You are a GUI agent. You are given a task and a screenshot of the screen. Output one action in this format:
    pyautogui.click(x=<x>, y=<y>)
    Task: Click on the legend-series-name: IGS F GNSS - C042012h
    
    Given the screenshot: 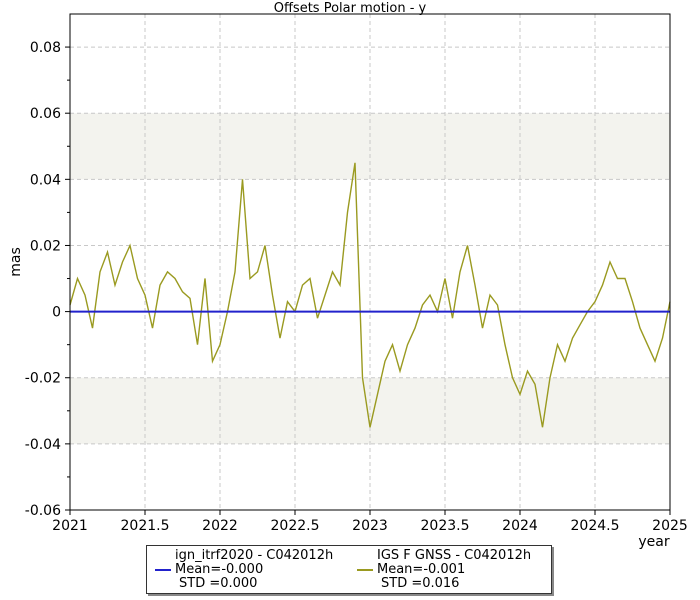 What is the action you would take?
    pyautogui.click(x=454, y=555)
    